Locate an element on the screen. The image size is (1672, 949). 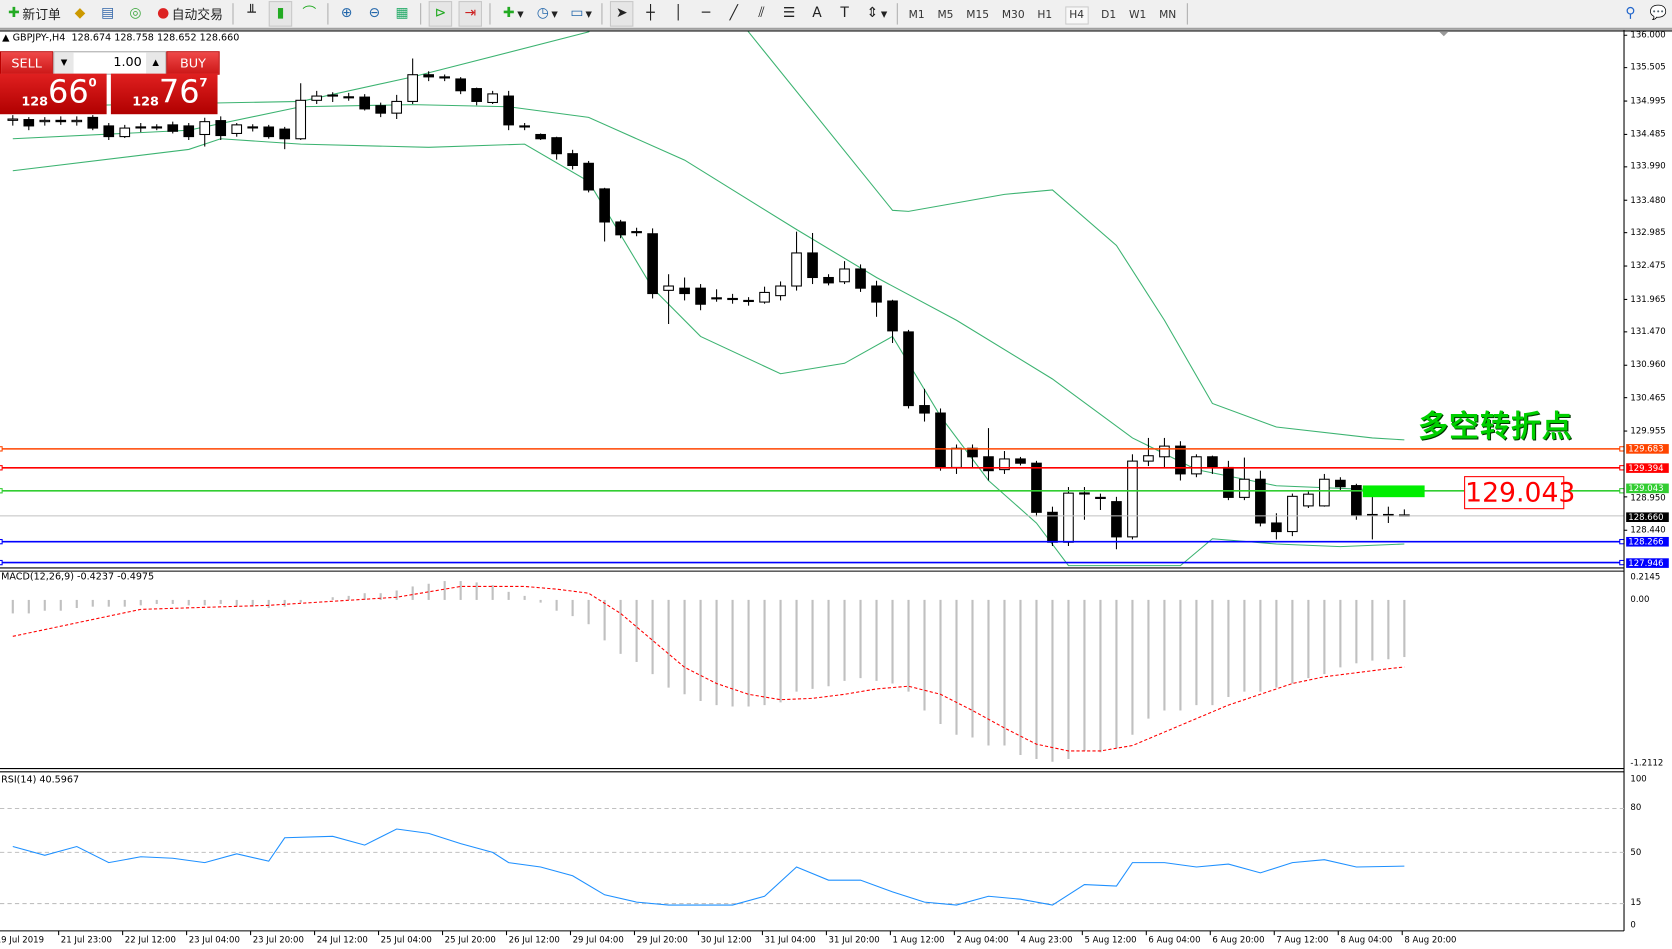
arrows-button: ⇕ ▾ is located at coordinates (876, 13).